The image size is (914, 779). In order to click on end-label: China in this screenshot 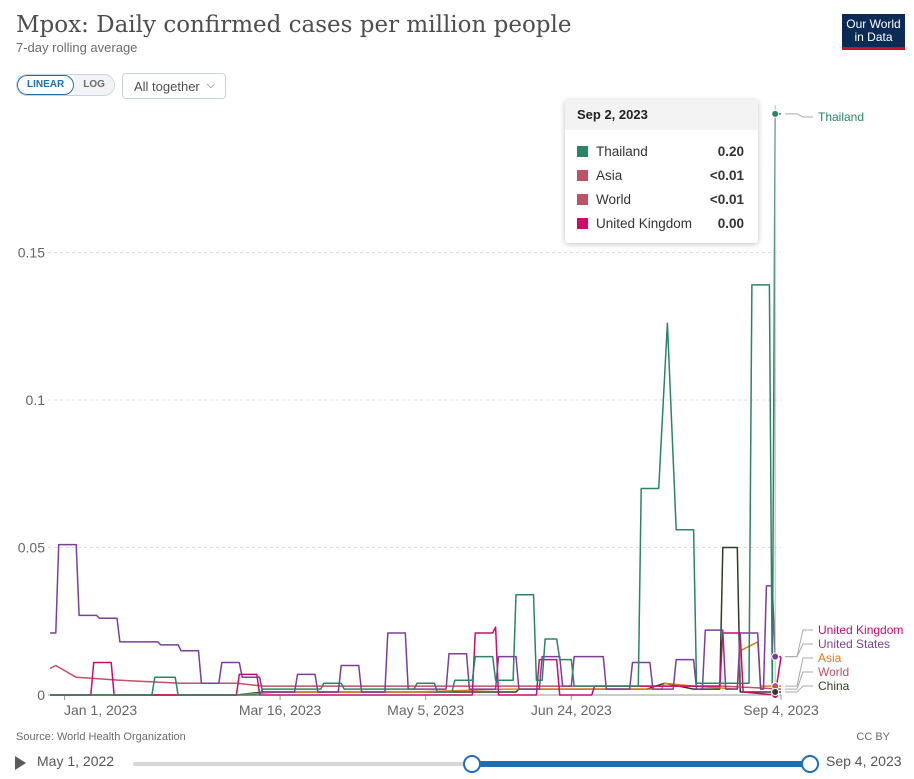, I will do `click(834, 686)`.